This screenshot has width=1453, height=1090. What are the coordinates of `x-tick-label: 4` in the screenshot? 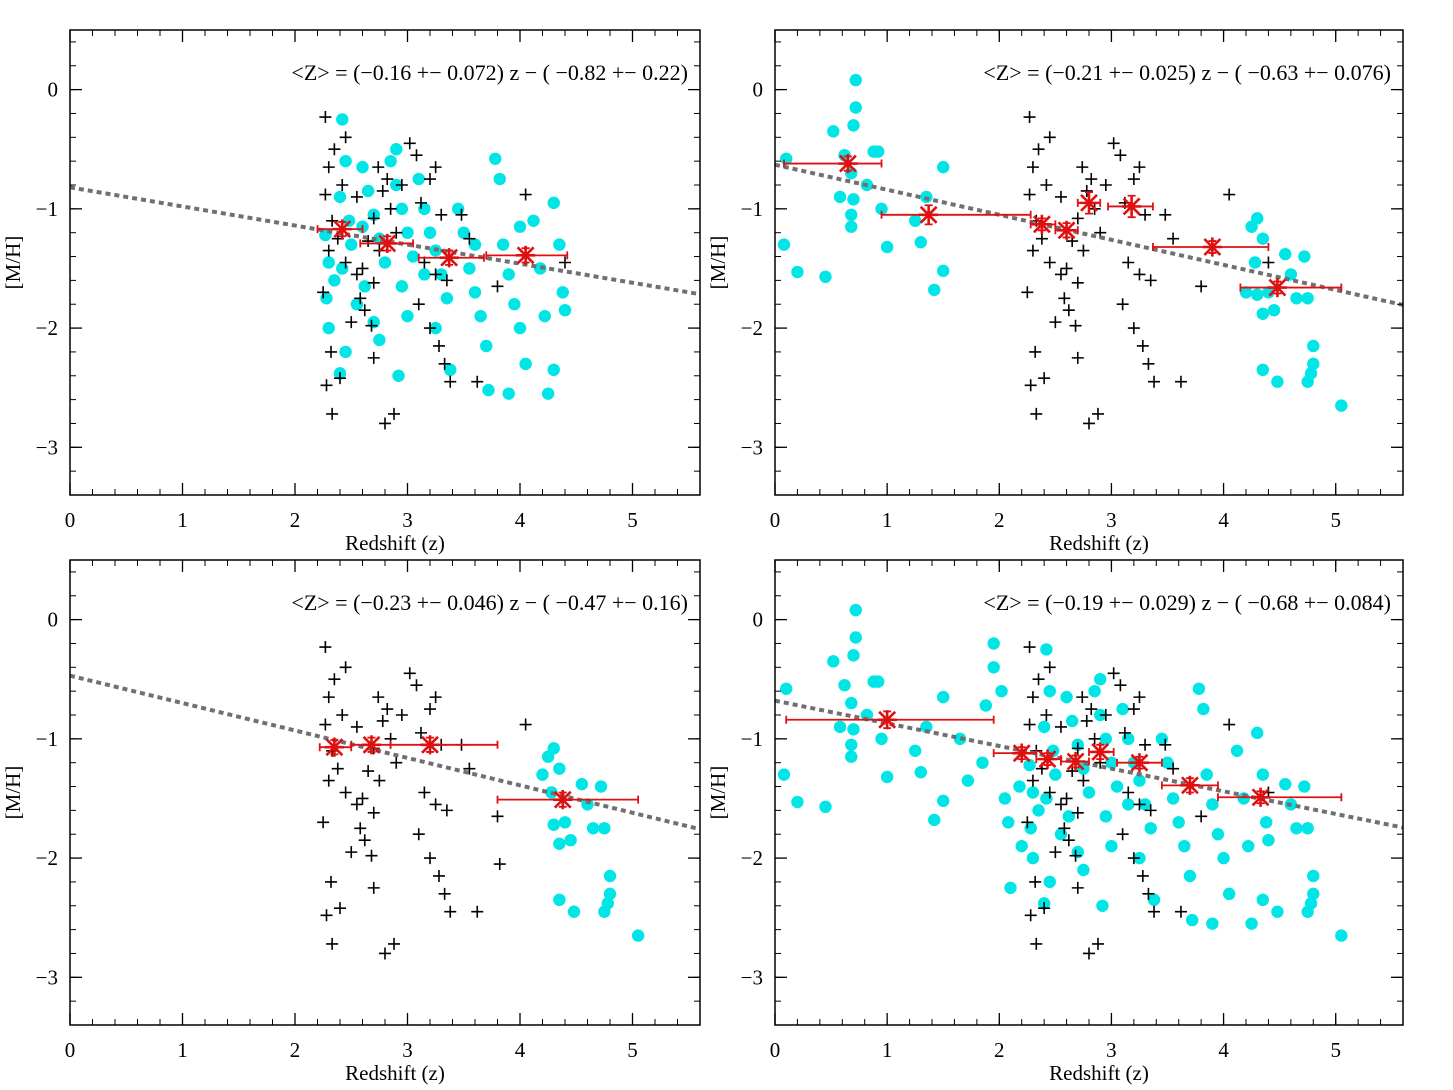 It's located at (1223, 520).